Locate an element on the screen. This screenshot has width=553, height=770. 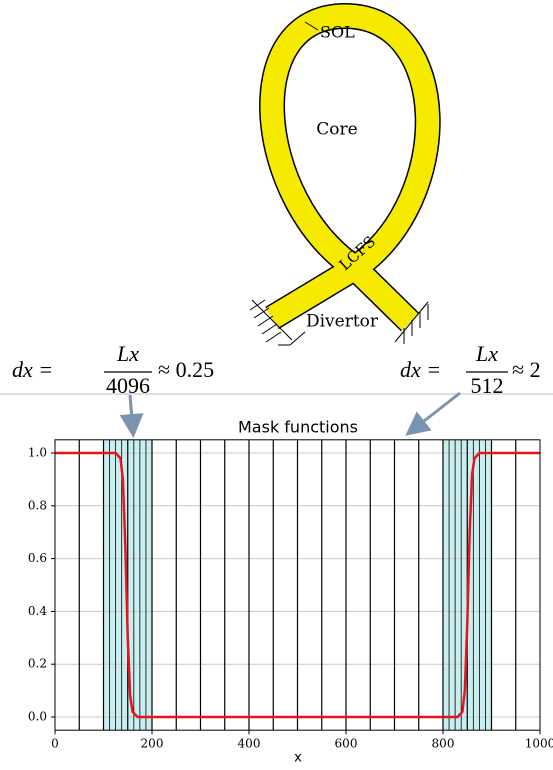
sol-region is located at coordinates (350, 167).